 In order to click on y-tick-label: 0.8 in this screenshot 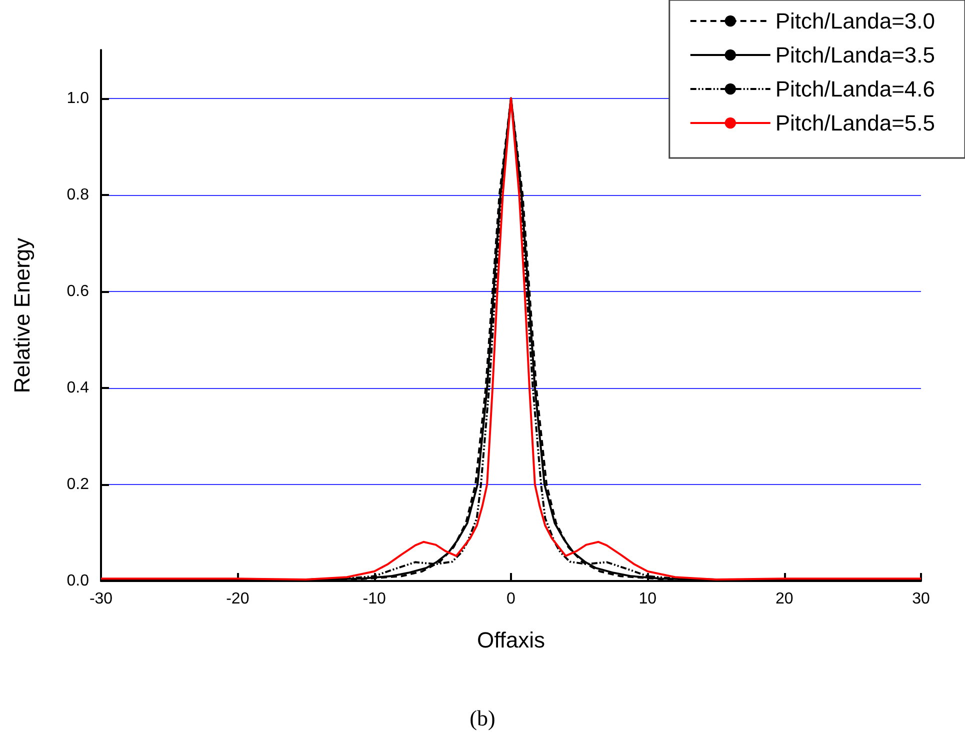, I will do `click(78, 195)`.